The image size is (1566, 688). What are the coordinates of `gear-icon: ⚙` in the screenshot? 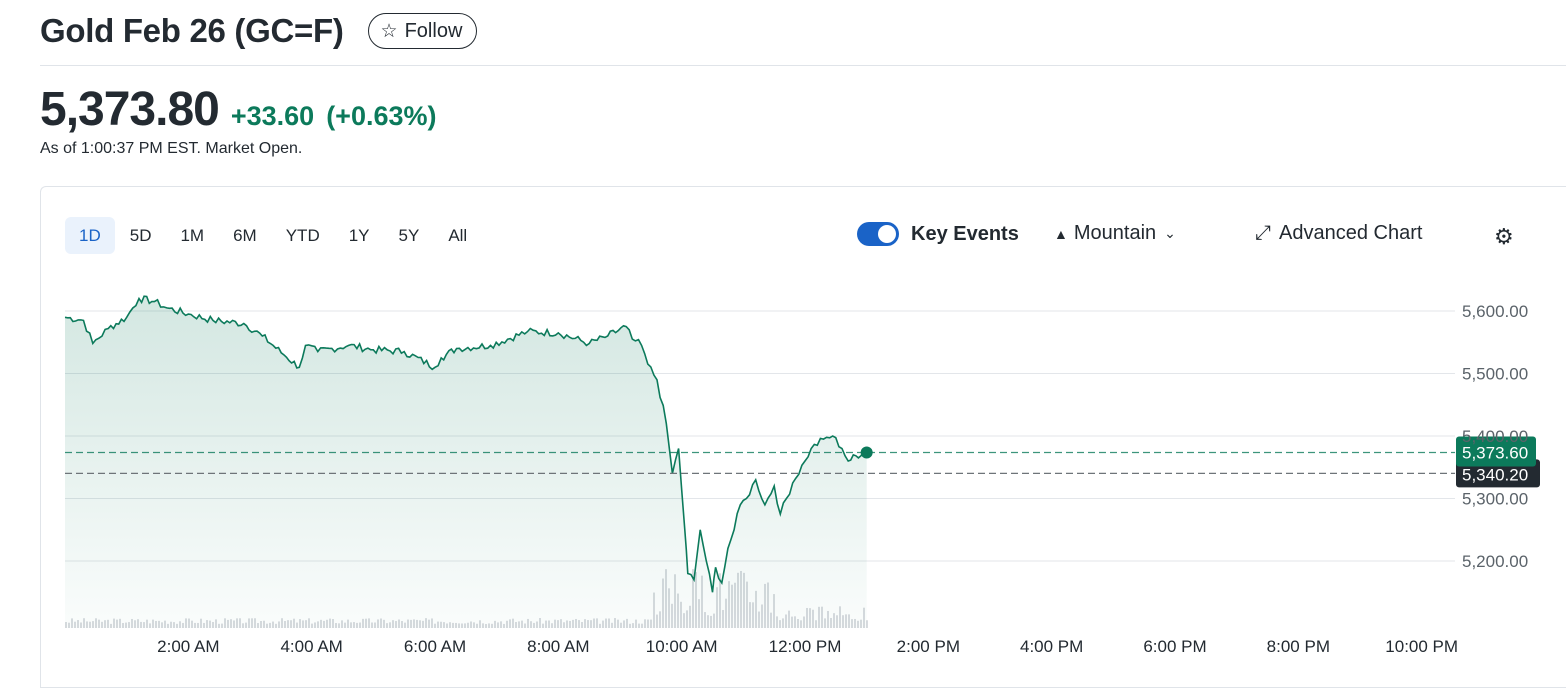 It's located at (1504, 236).